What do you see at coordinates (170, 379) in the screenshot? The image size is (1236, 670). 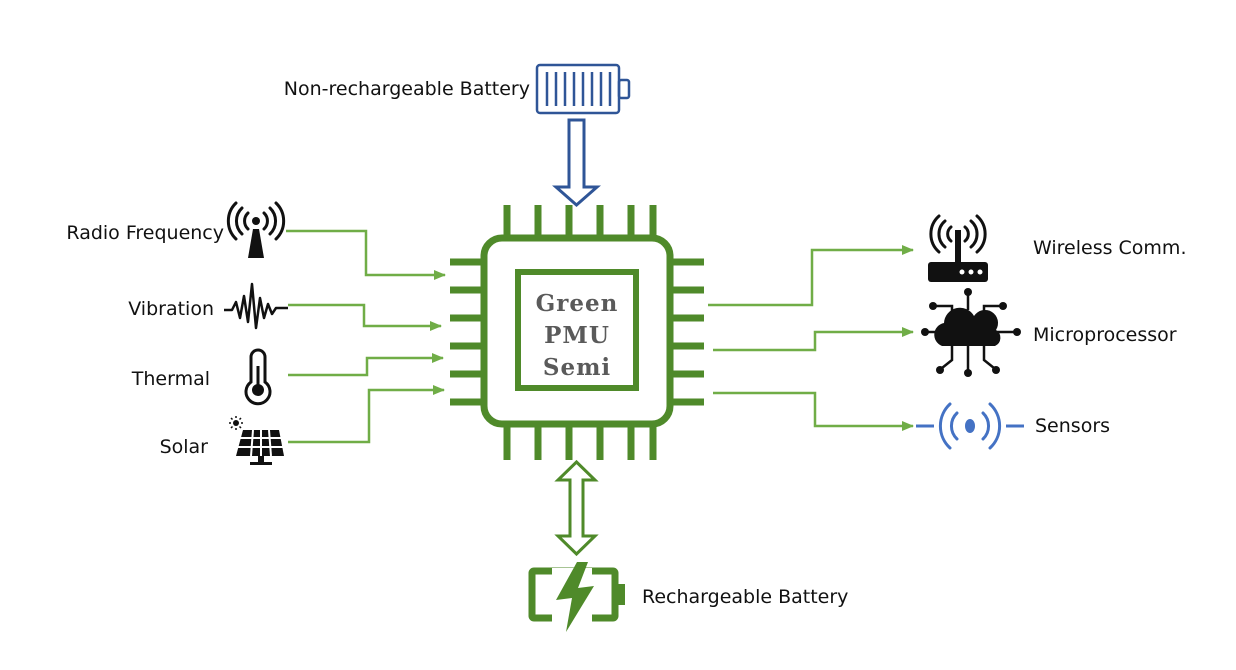 I see `thermal-label: Thermal` at bounding box center [170, 379].